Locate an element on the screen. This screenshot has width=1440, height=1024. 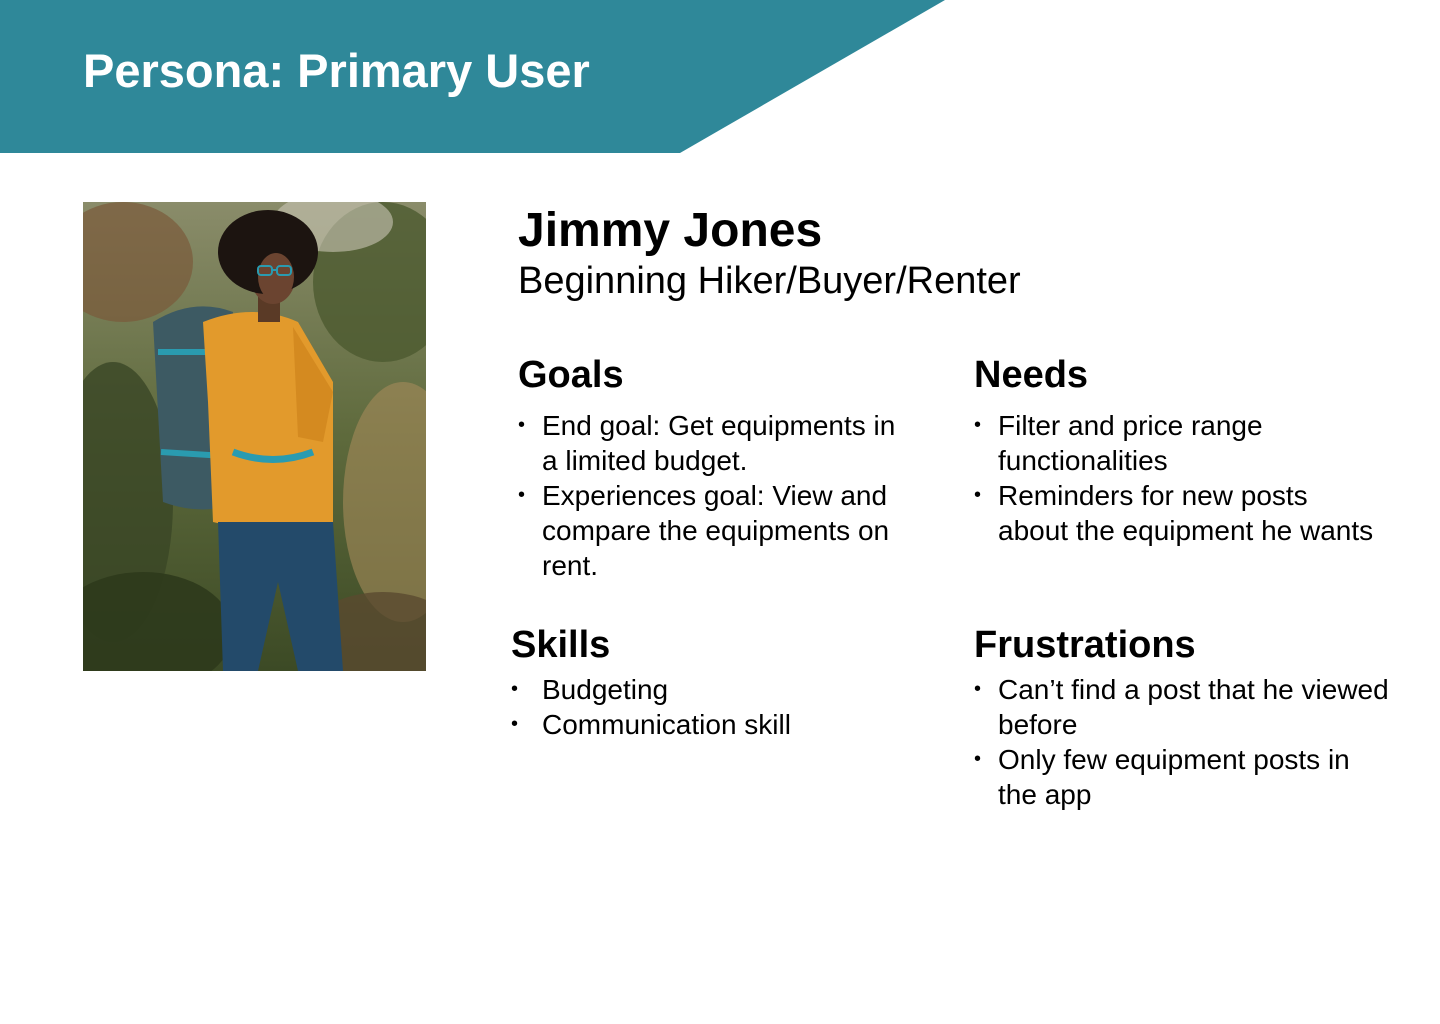
frustrations-heading: Frustrations is located at coordinates (1085, 645).